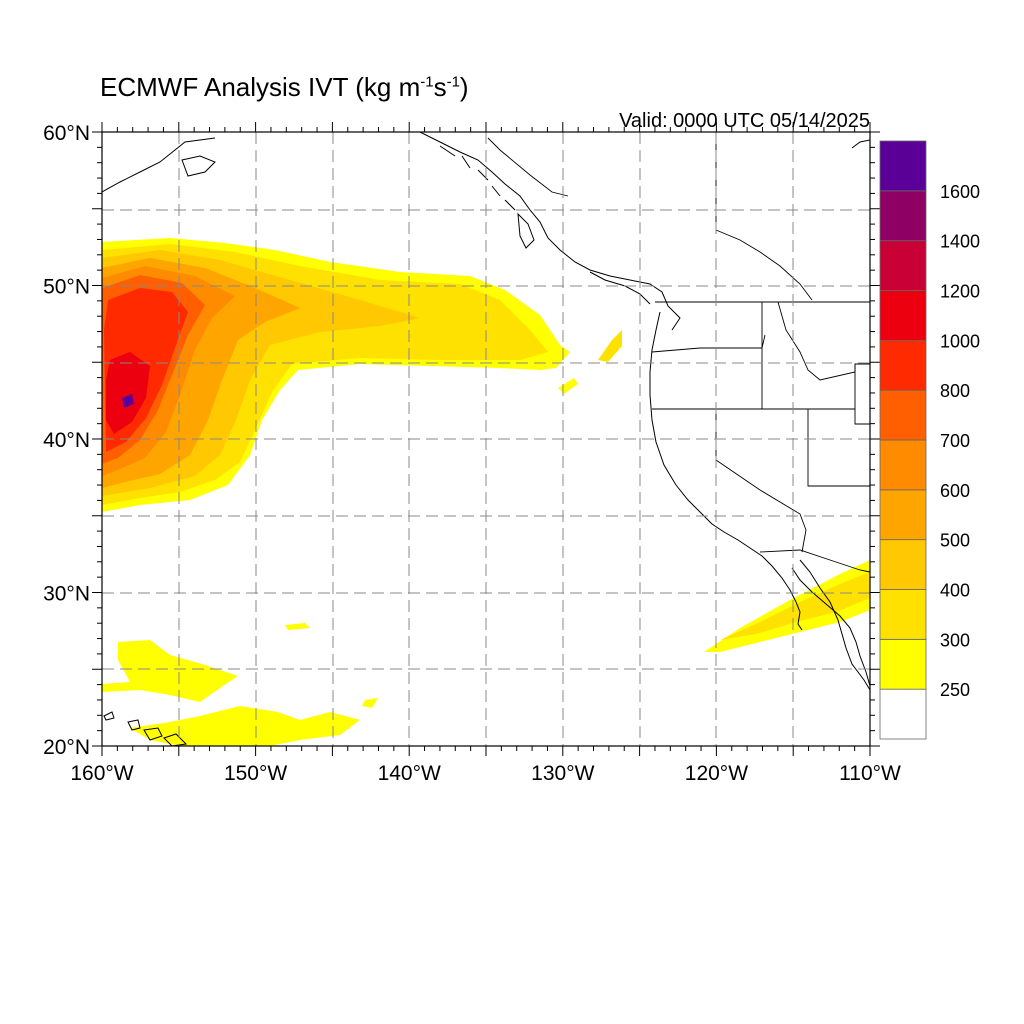  What do you see at coordinates (955, 541) in the screenshot?
I see `colorbar-label: 500` at bounding box center [955, 541].